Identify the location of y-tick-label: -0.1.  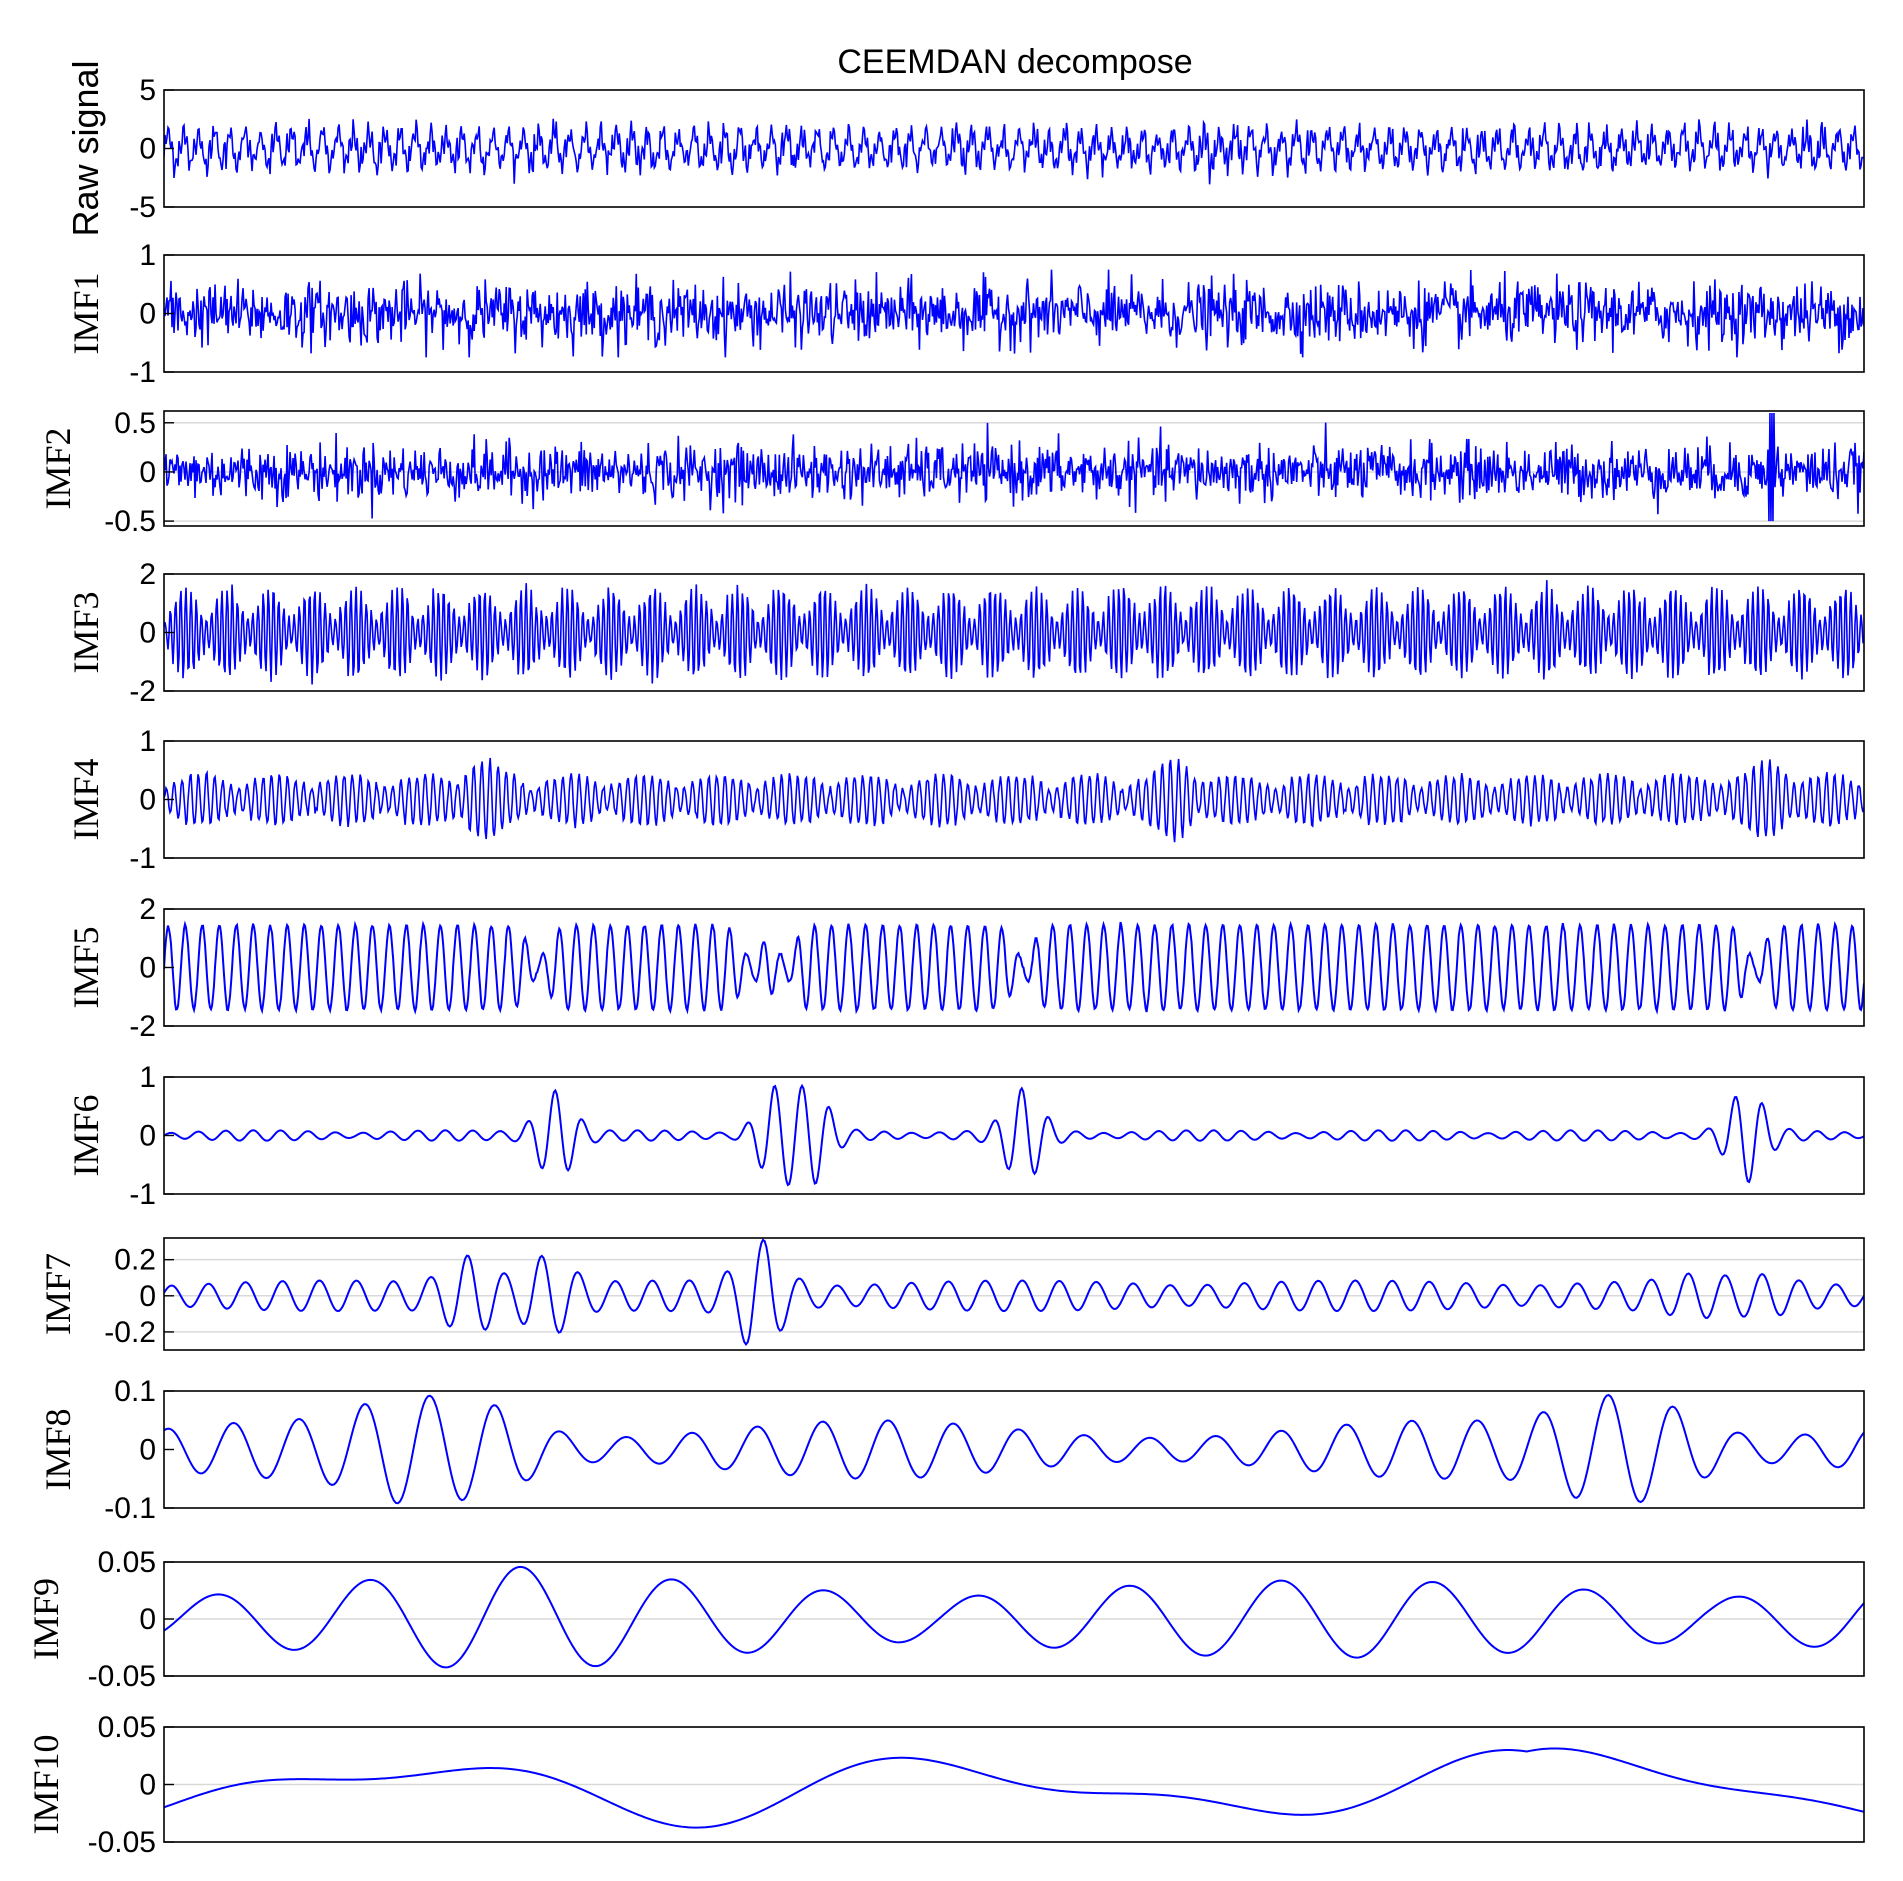
(130, 1508).